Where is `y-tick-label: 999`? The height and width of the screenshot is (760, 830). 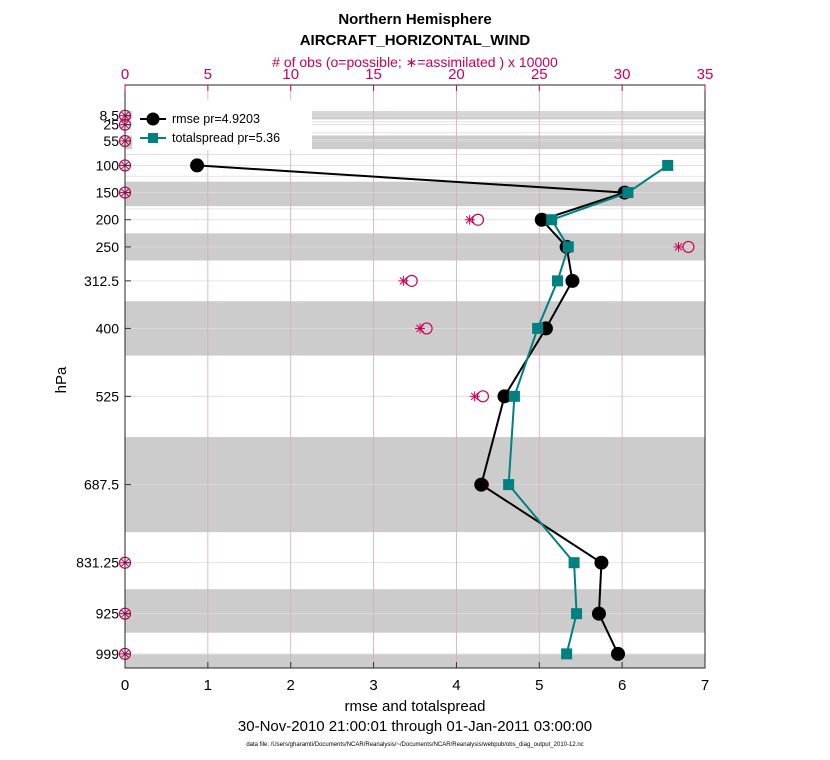 y-tick-label: 999 is located at coordinates (108, 654).